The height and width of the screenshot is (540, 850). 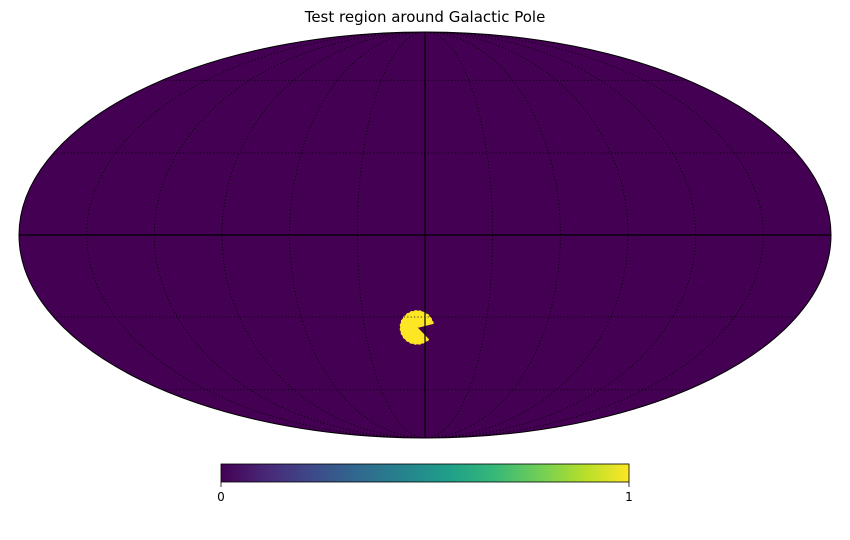 What do you see at coordinates (629, 497) in the screenshot?
I see `colorbar-tick-label-max: 1` at bounding box center [629, 497].